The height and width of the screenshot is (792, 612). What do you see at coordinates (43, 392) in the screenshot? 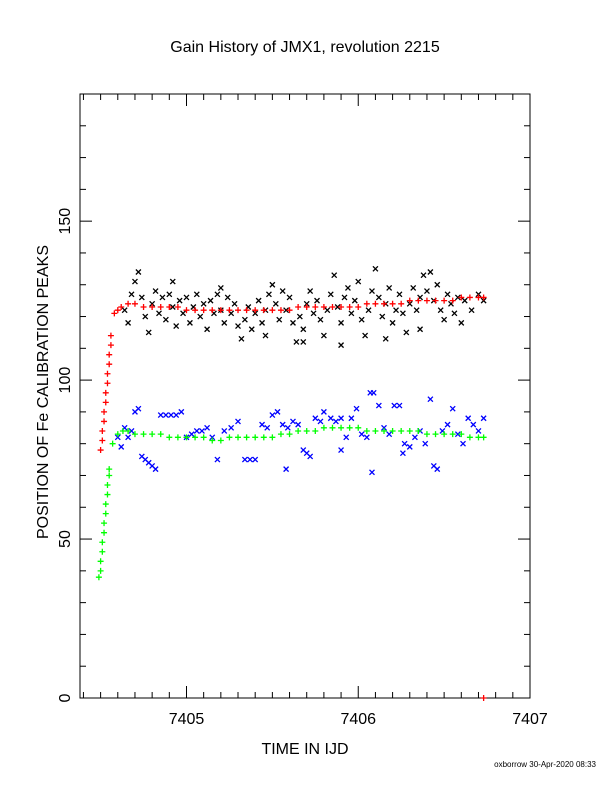
I see `y-axis-label: POSITION OF Fe CALIBRATION PEAKS` at bounding box center [43, 392].